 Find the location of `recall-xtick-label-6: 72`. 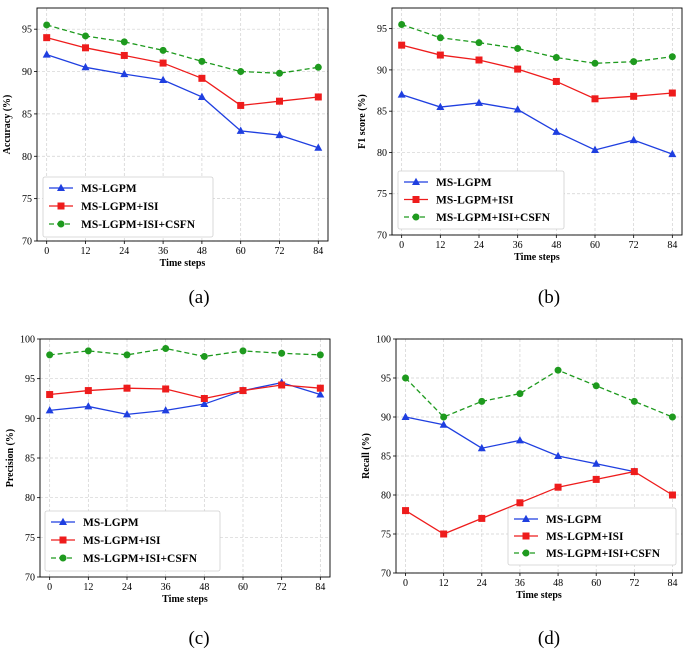

recall-xtick-label-6: 72 is located at coordinates (634, 583).